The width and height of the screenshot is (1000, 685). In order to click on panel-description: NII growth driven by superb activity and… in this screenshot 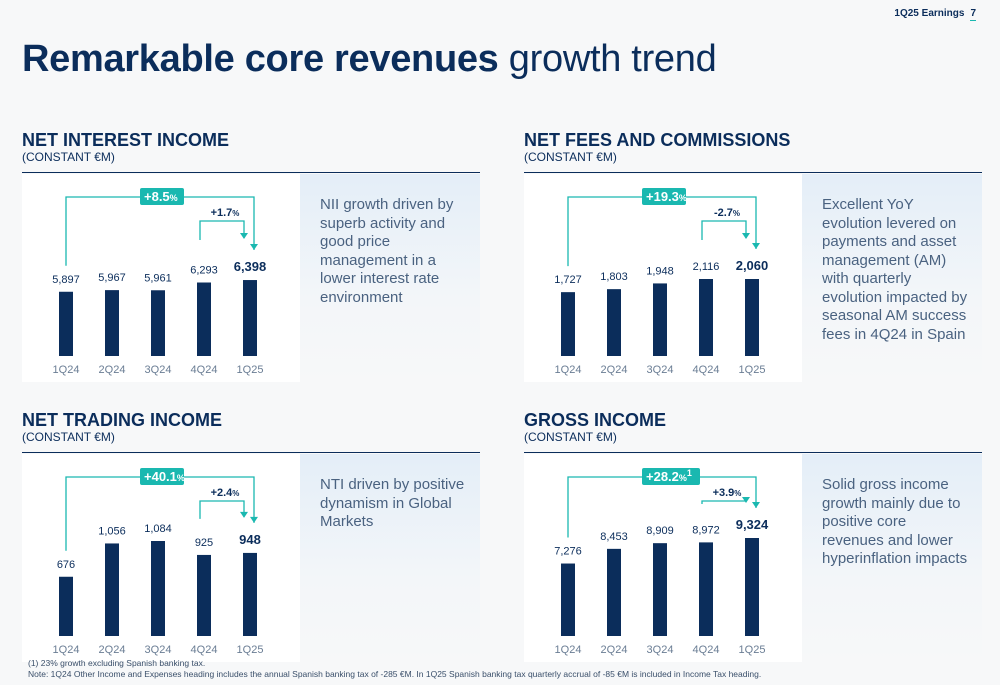, I will do `click(387, 251)`.